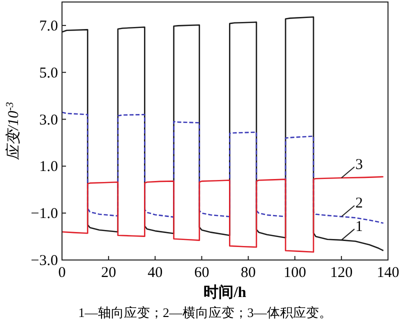 This screenshot has width=400, height=329. What do you see at coordinates (205, 312) in the screenshot?
I see `annotation: 1—轴向应变；2—横向应变；3—体积应变。` at bounding box center [205, 312].